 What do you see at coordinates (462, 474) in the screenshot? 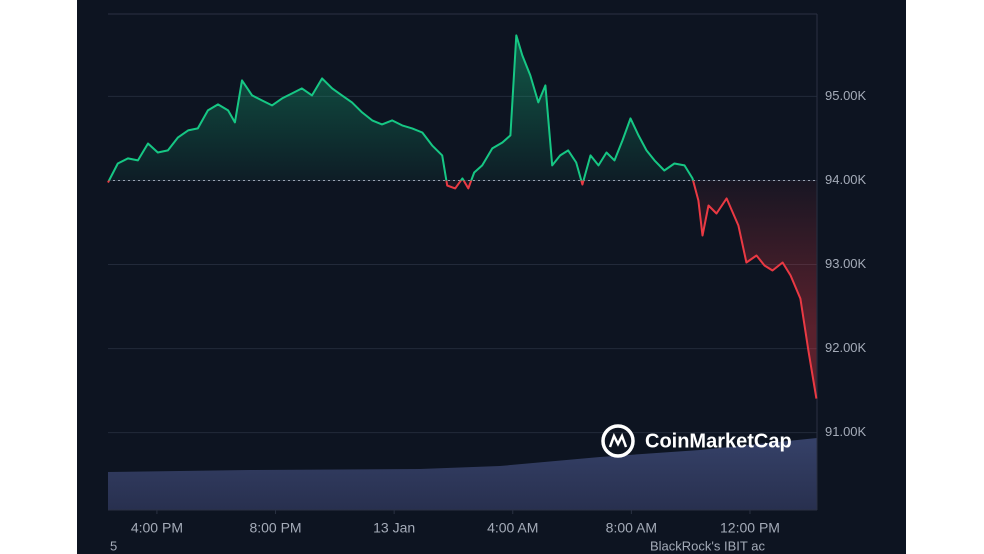
I see `volume-area` at bounding box center [462, 474].